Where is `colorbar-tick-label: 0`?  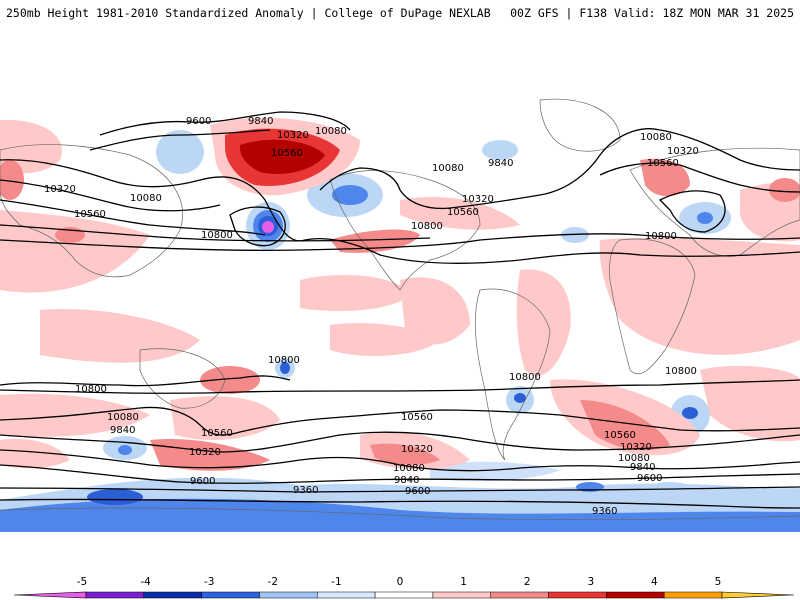 colorbar-tick-label: 0 is located at coordinates (400, 582).